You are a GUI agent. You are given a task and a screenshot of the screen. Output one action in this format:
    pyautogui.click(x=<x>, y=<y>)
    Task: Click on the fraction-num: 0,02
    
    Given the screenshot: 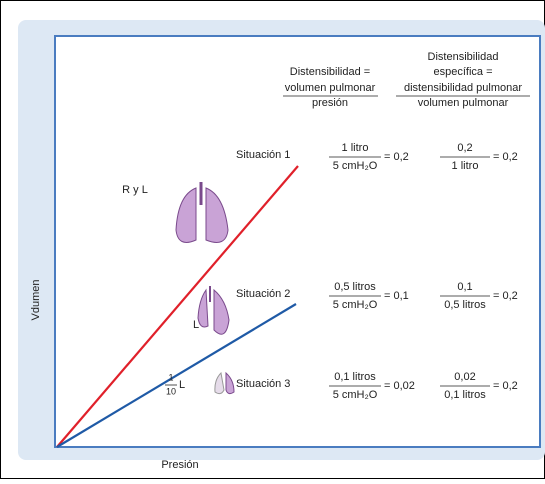 What is the action you would take?
    pyautogui.click(x=464, y=377)
    